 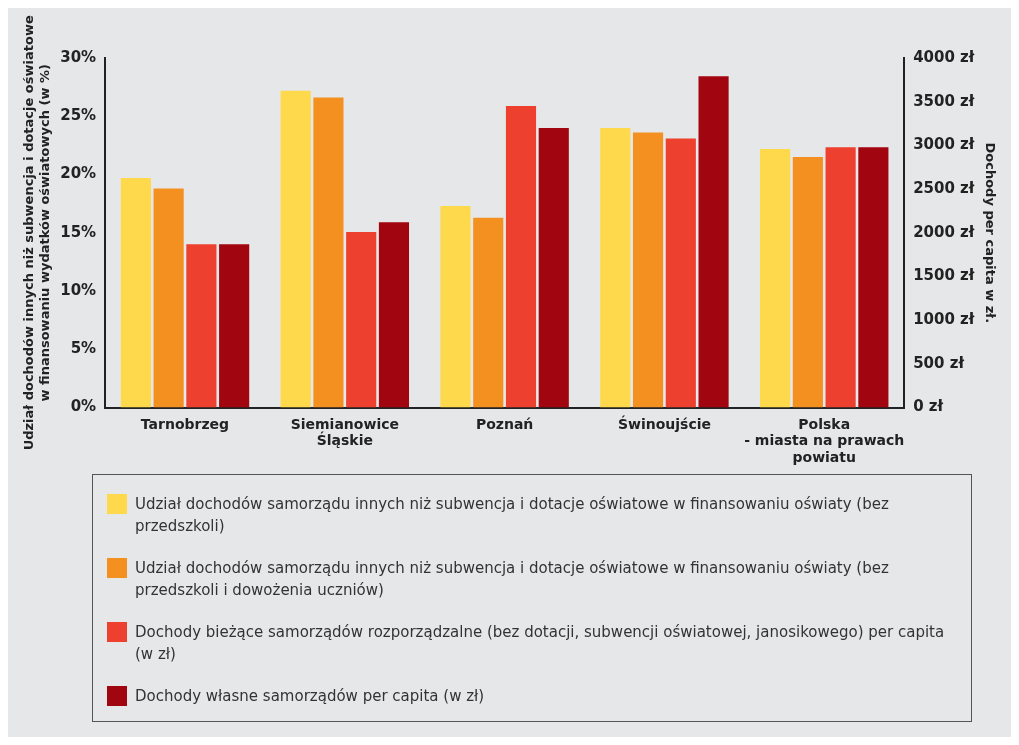 I want to click on y2-tick-label: 4000 zł, so click(x=944, y=56).